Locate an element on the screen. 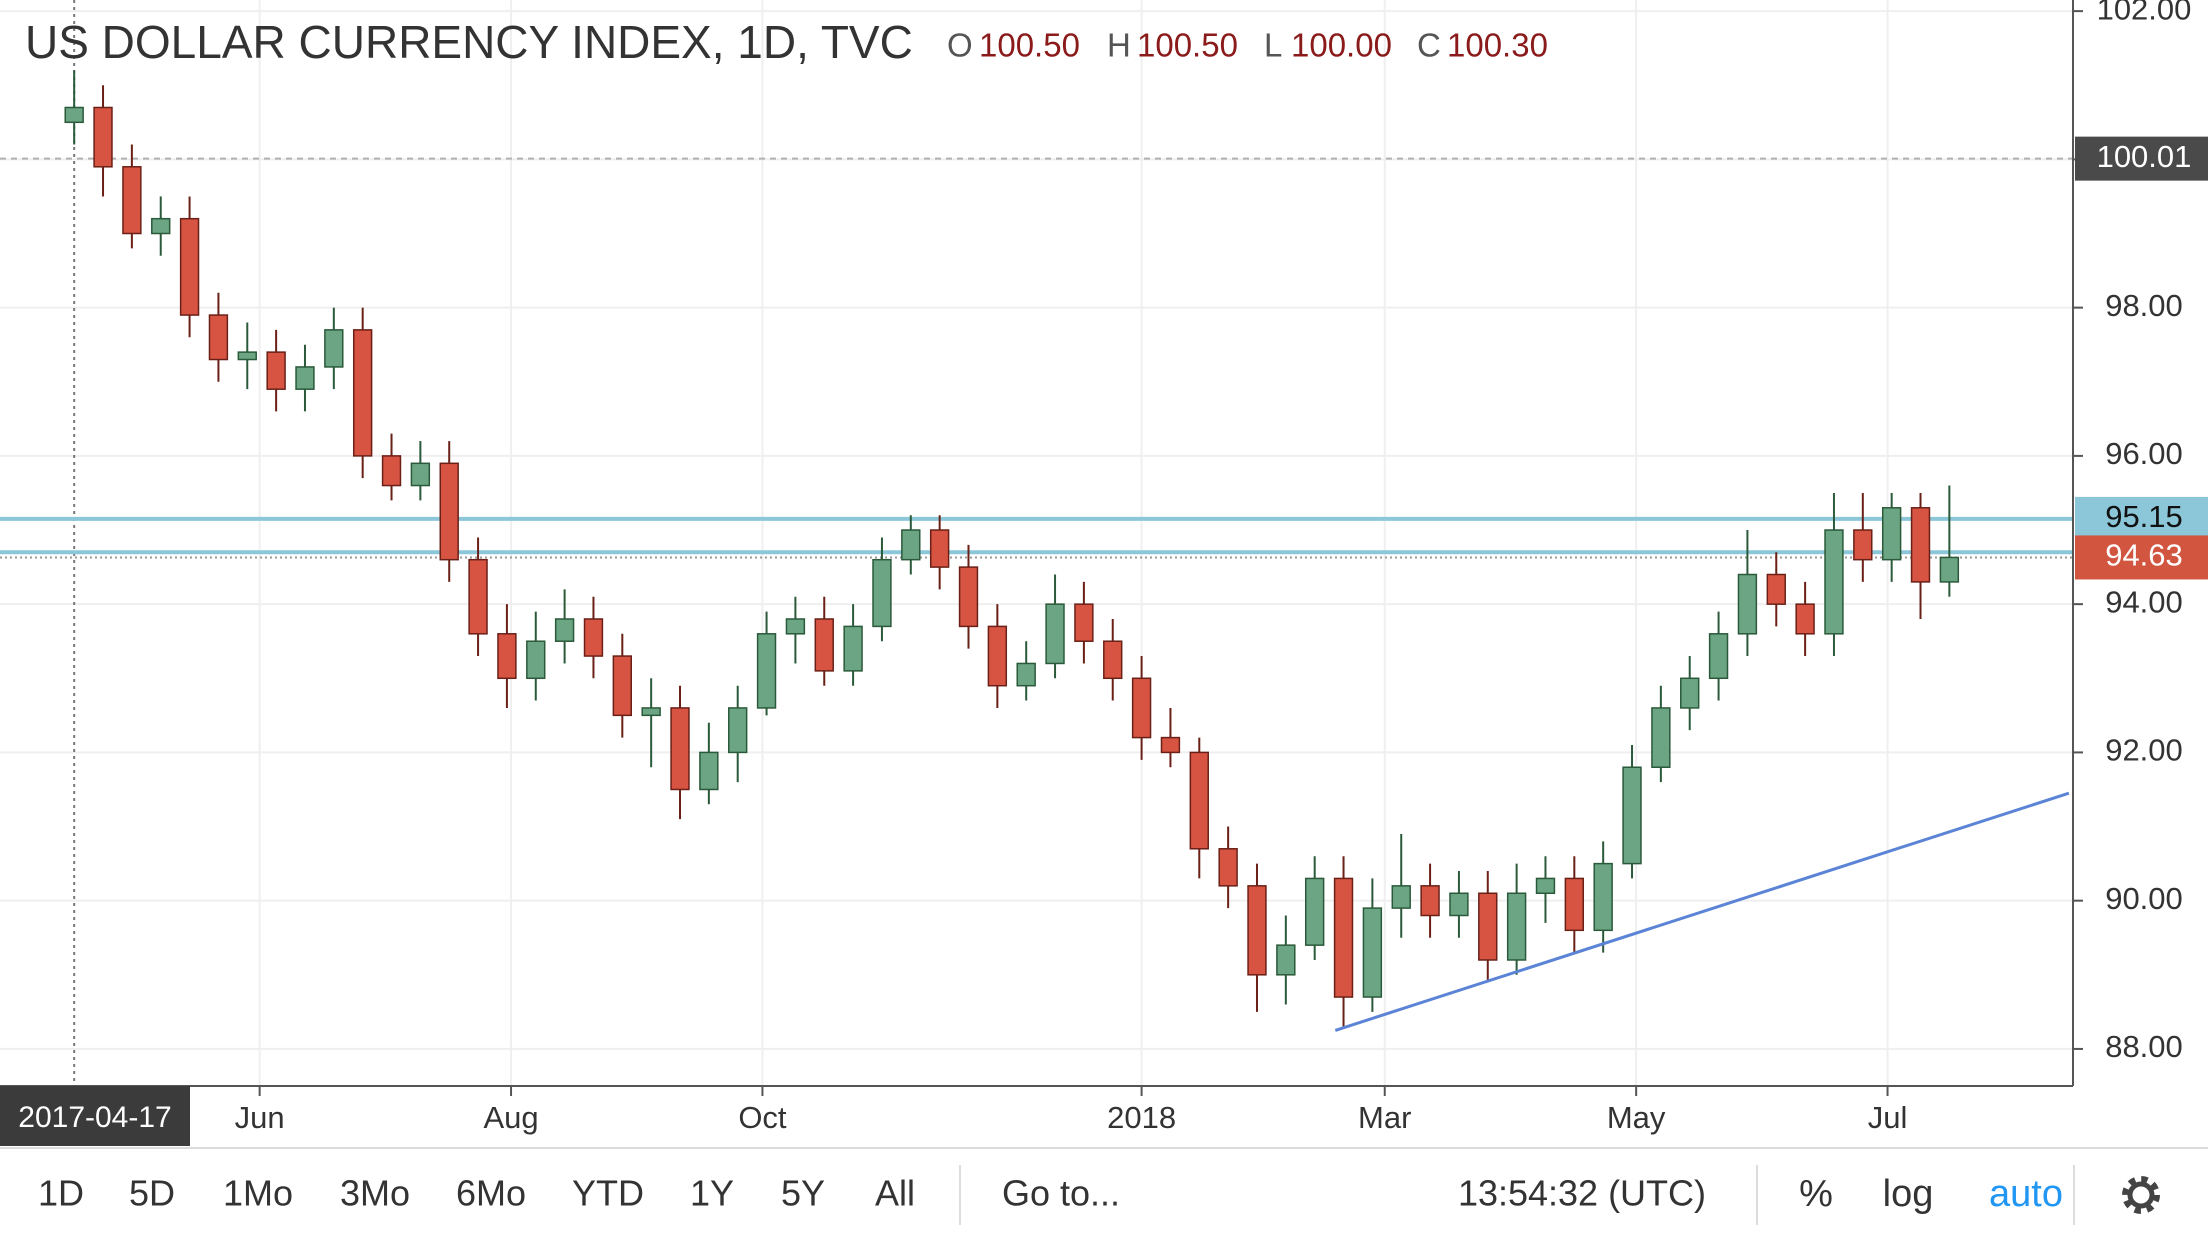 The width and height of the screenshot is (2208, 1242). range-button: 6Mo is located at coordinates (491, 1193).